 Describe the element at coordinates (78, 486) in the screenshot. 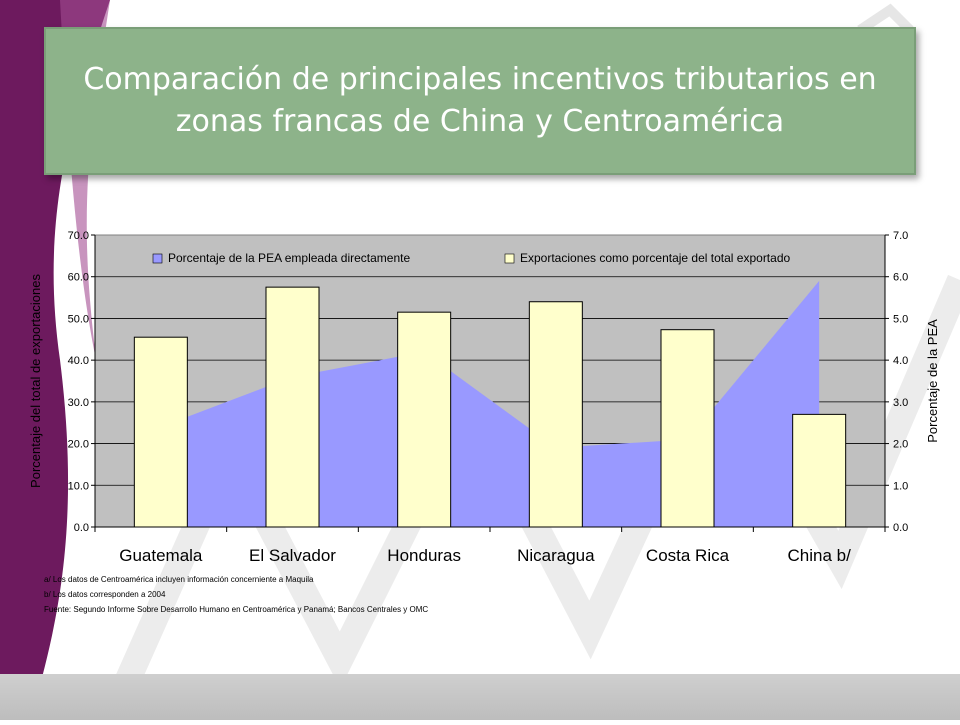

I see `left-tick-label: 10.0` at that location.